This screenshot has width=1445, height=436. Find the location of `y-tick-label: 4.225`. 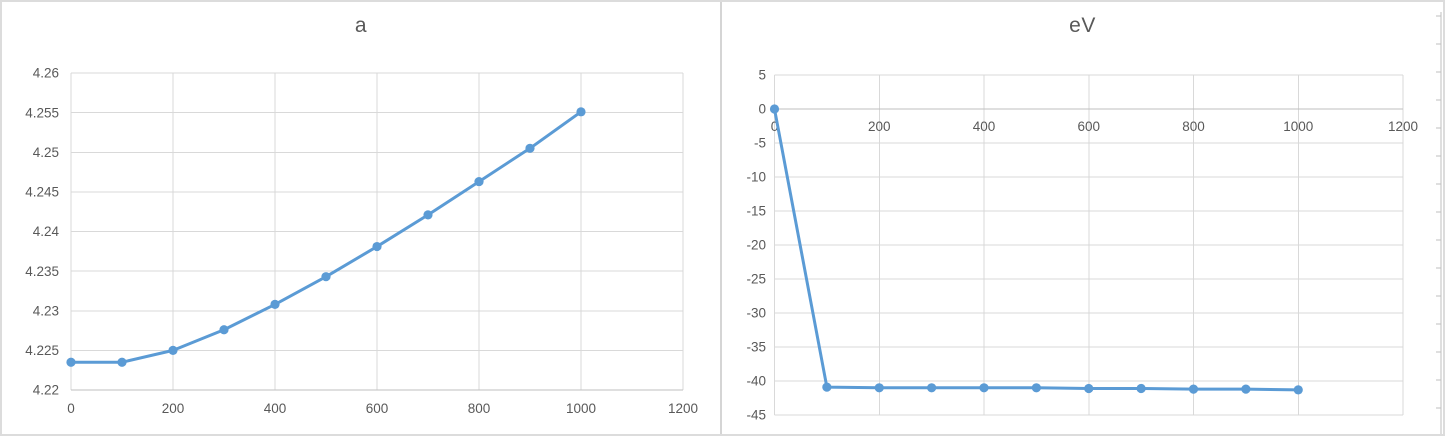

y-tick-label: 4.225 is located at coordinates (42, 350).